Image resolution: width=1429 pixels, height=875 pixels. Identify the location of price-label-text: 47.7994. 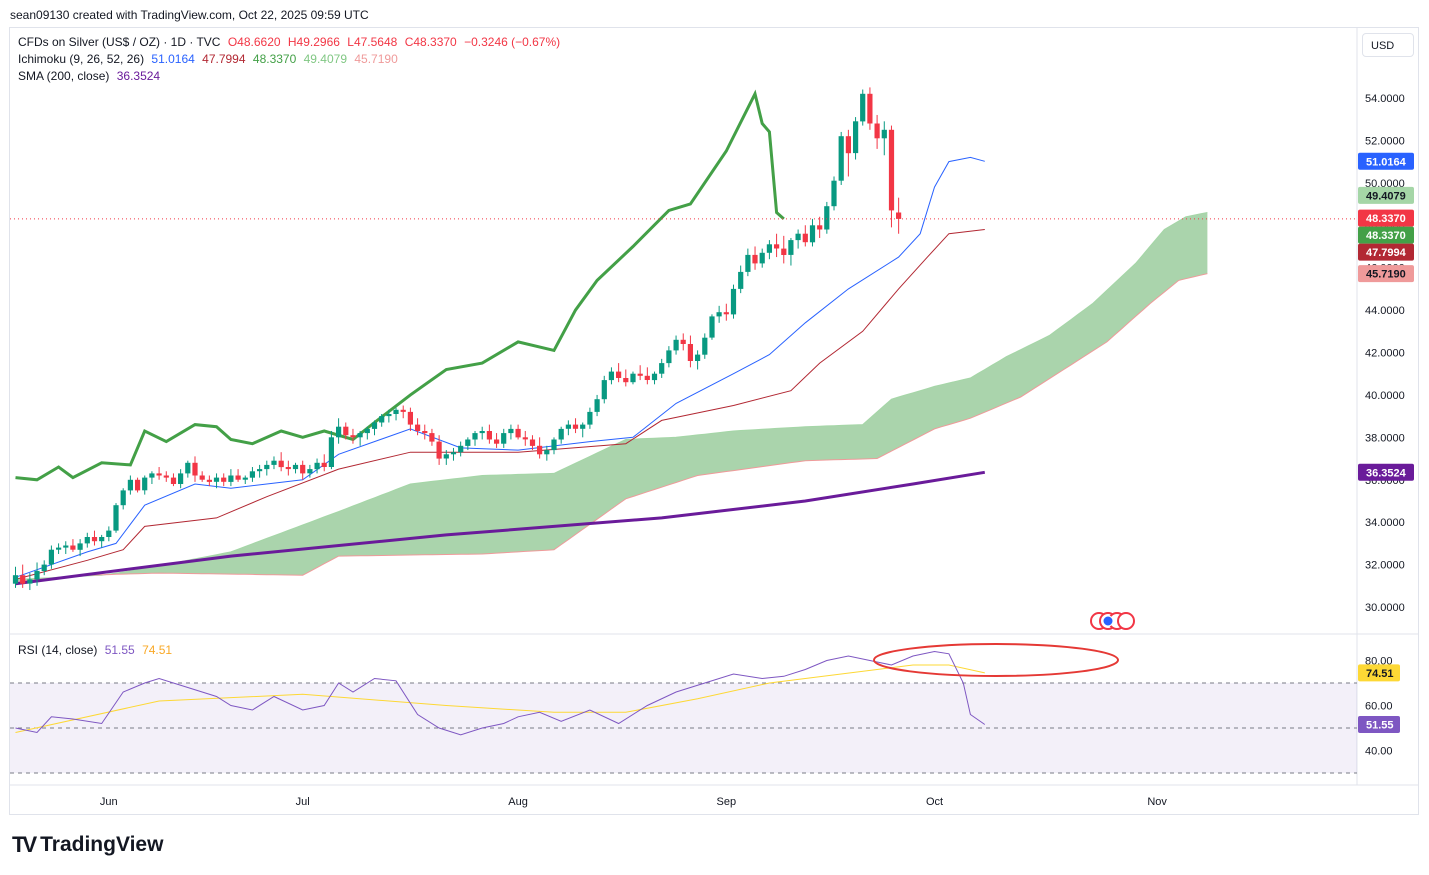
(1386, 253).